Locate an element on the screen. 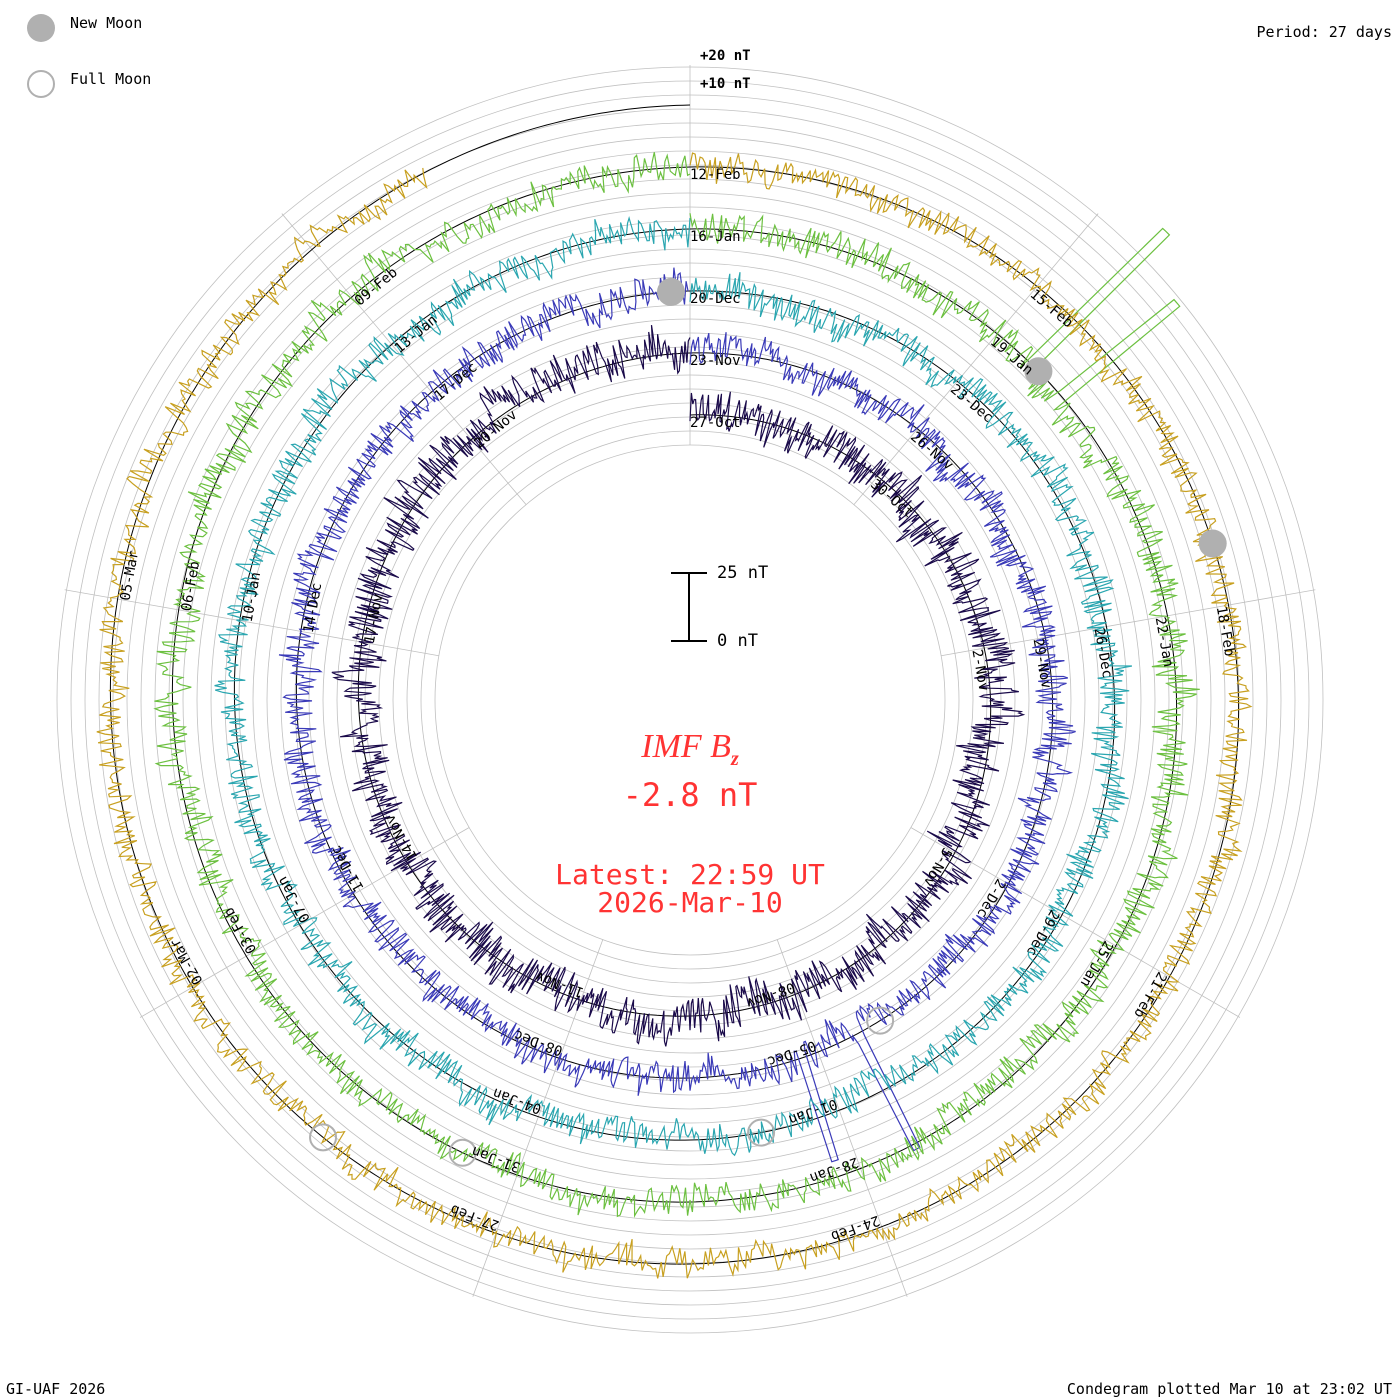  headline-subscript: z is located at coordinates (734, 758).